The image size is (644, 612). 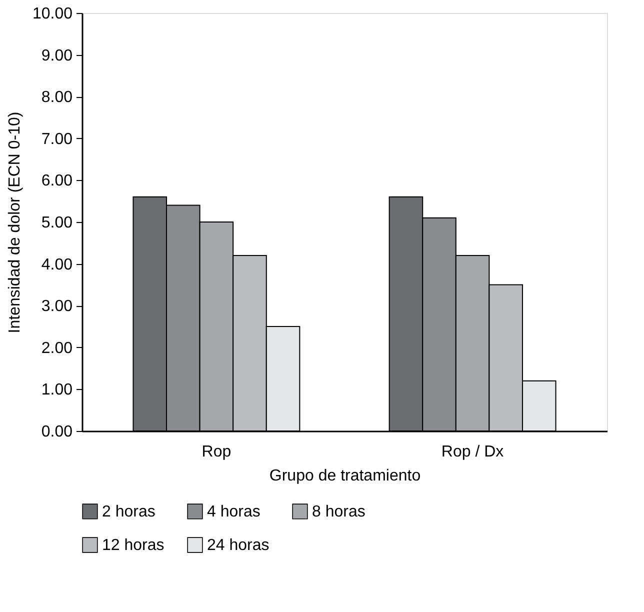 I want to click on y-tick-label: 4.00, so click(x=57, y=265).